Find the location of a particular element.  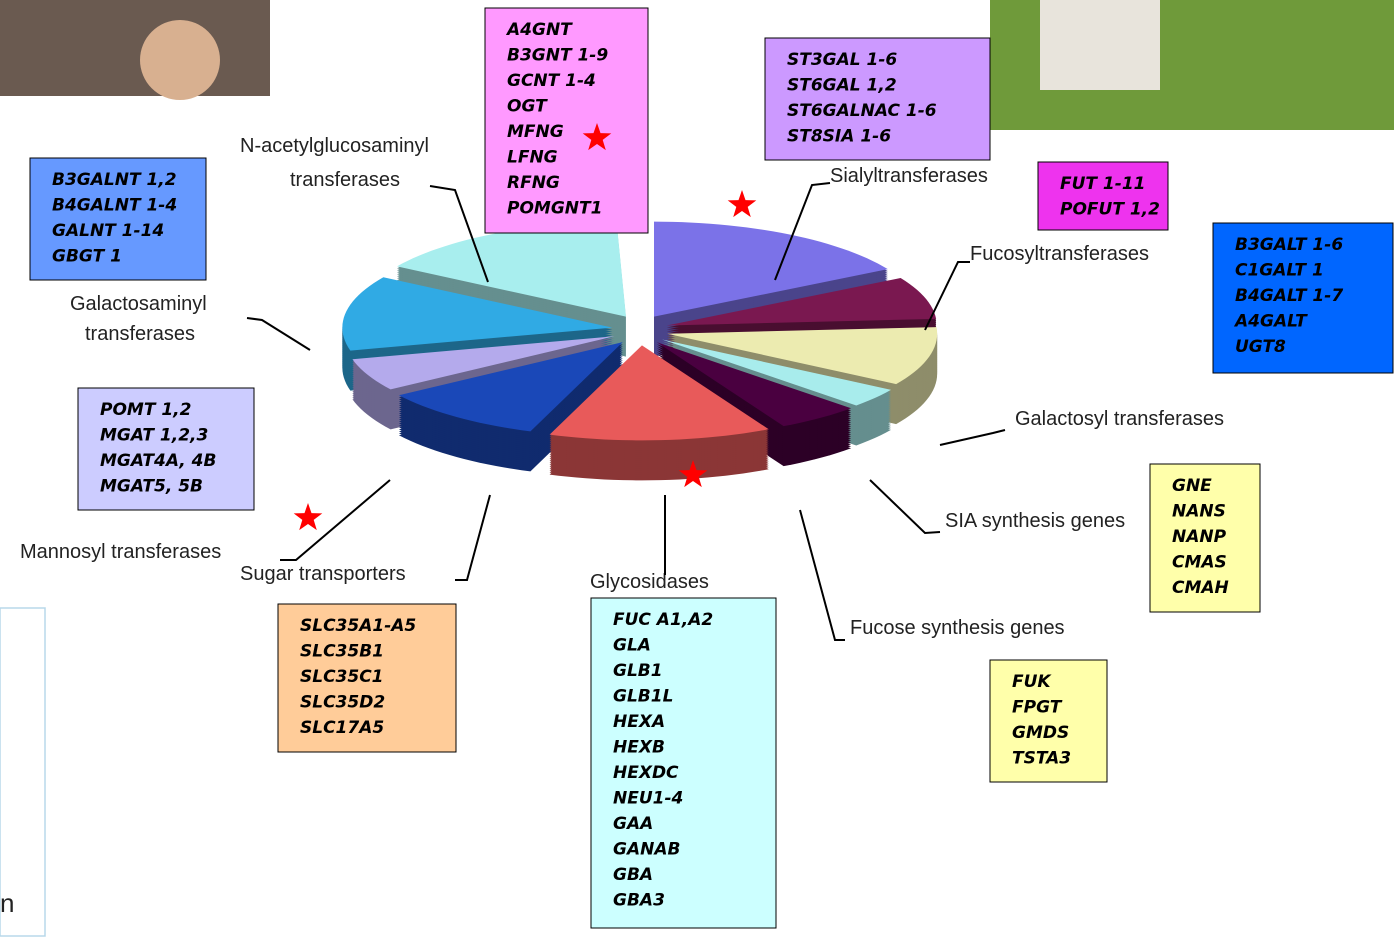

gene-name: CMAH is located at coordinates (1200, 588).